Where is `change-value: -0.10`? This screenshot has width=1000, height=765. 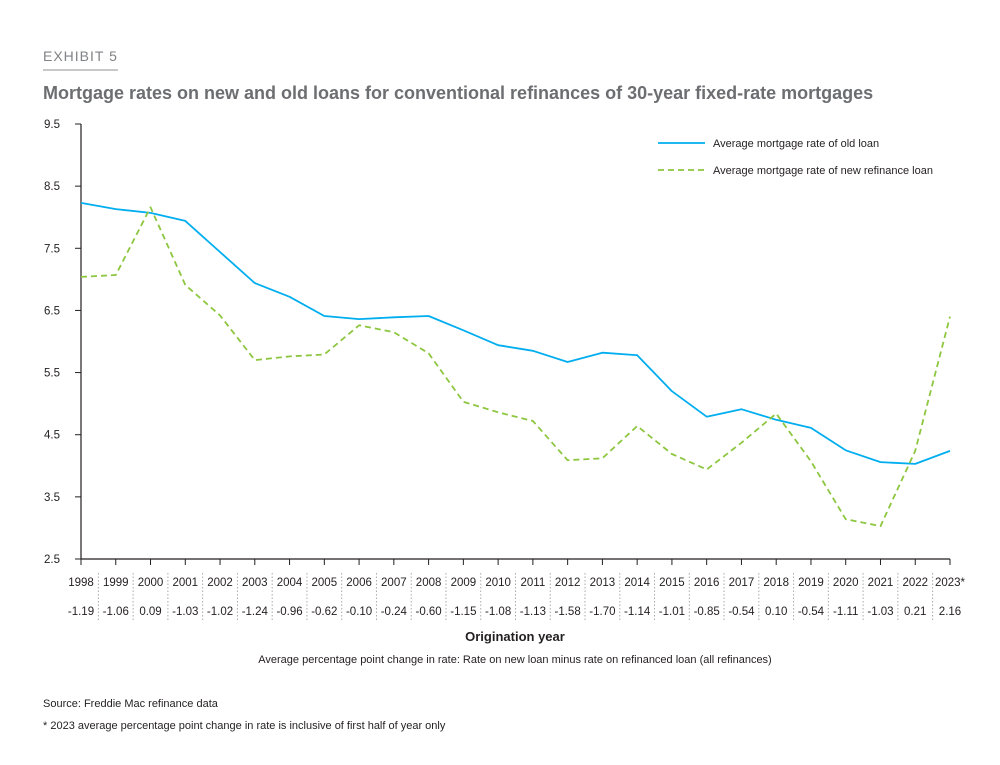
change-value: -0.10 is located at coordinates (359, 612).